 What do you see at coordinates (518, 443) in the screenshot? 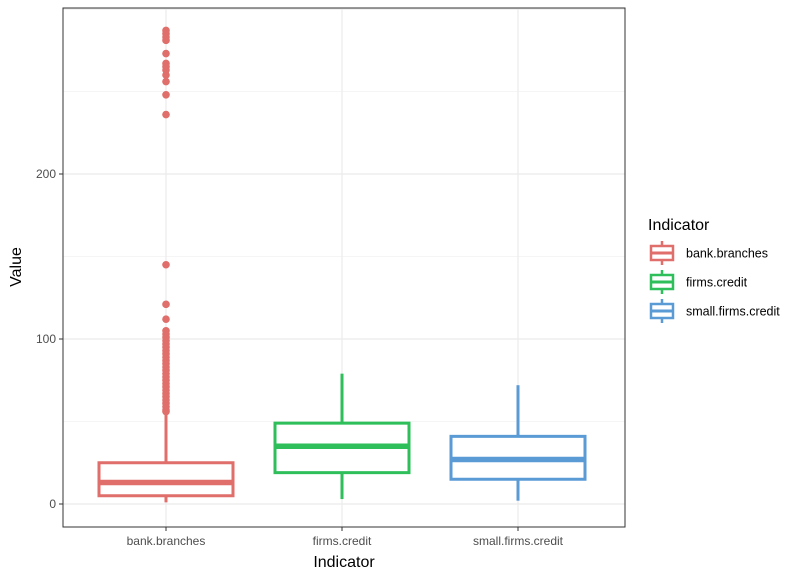
I see `box-small.firms.credit` at bounding box center [518, 443].